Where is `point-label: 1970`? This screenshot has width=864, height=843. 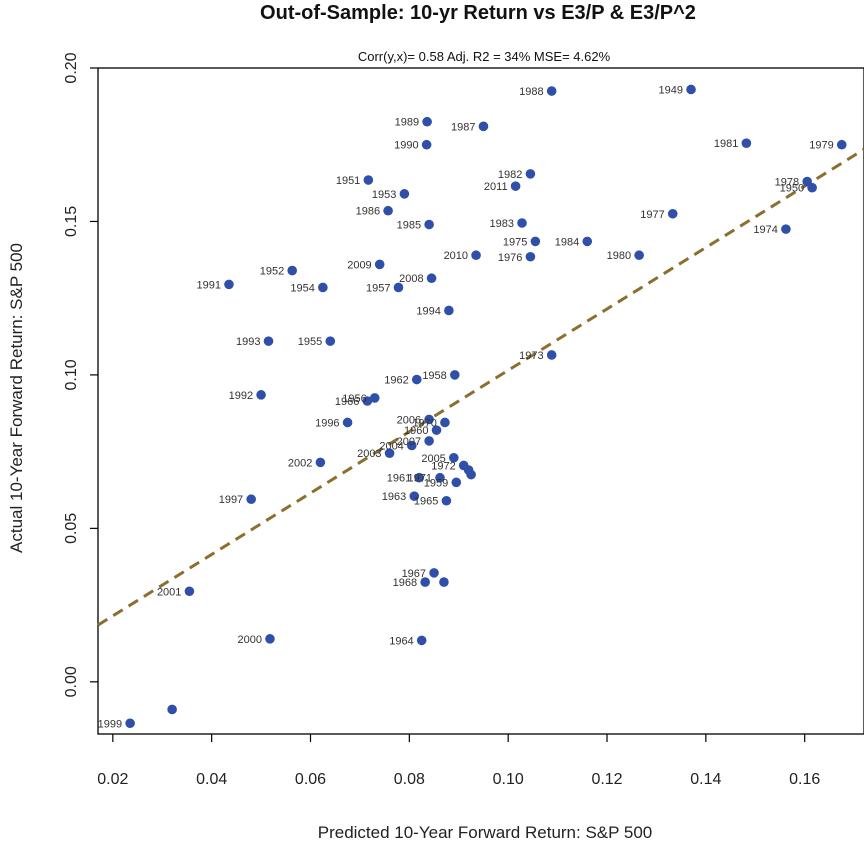 point-label: 1970 is located at coordinates (424, 423).